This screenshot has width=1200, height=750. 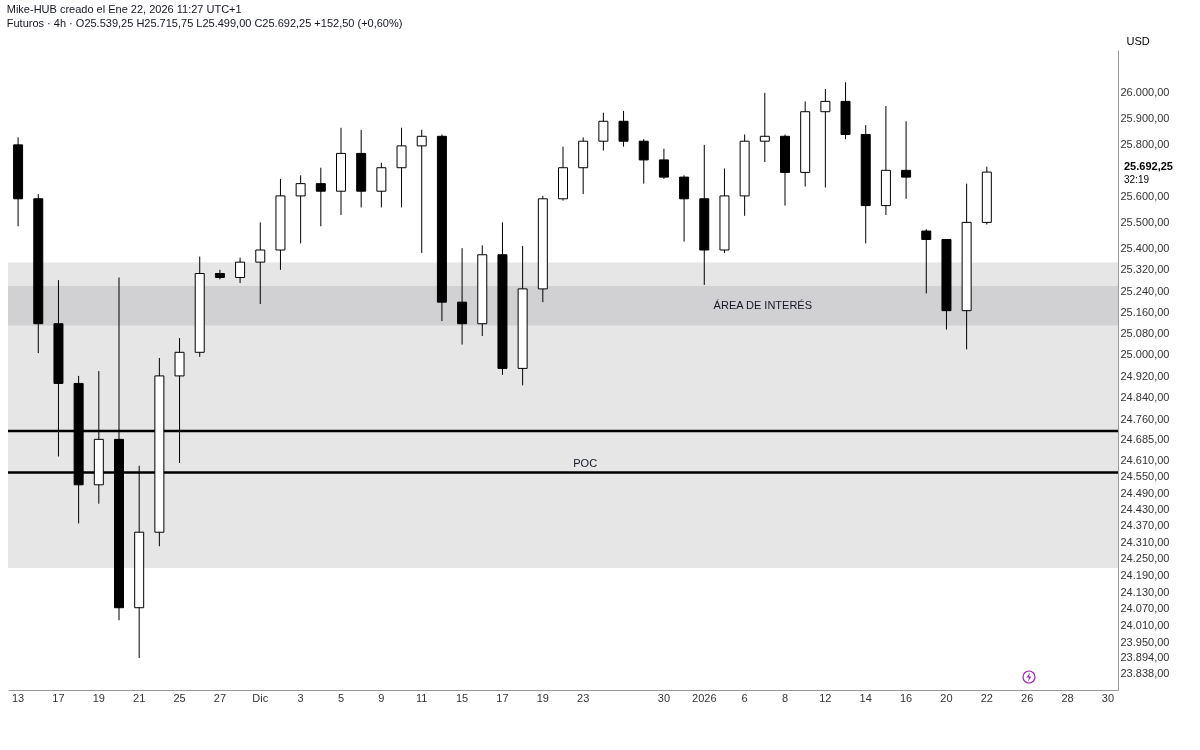 I want to click on y-tick-label: 25.400,00, so click(x=1145, y=248).